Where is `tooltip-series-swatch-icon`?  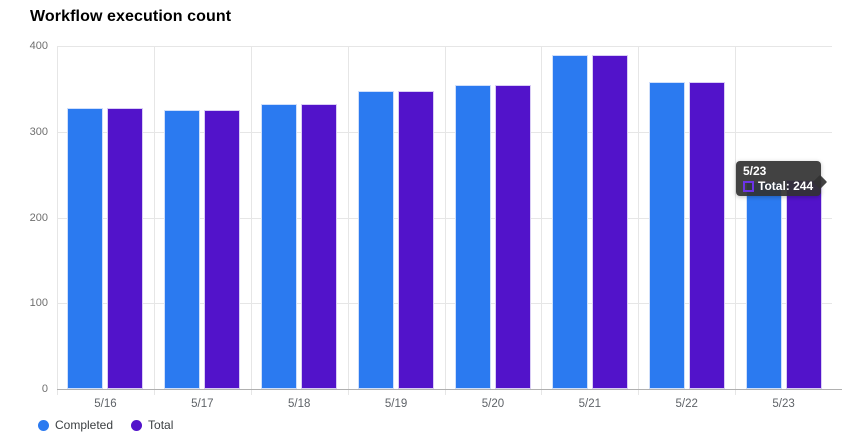
tooltip-series-swatch-icon is located at coordinates (748, 186).